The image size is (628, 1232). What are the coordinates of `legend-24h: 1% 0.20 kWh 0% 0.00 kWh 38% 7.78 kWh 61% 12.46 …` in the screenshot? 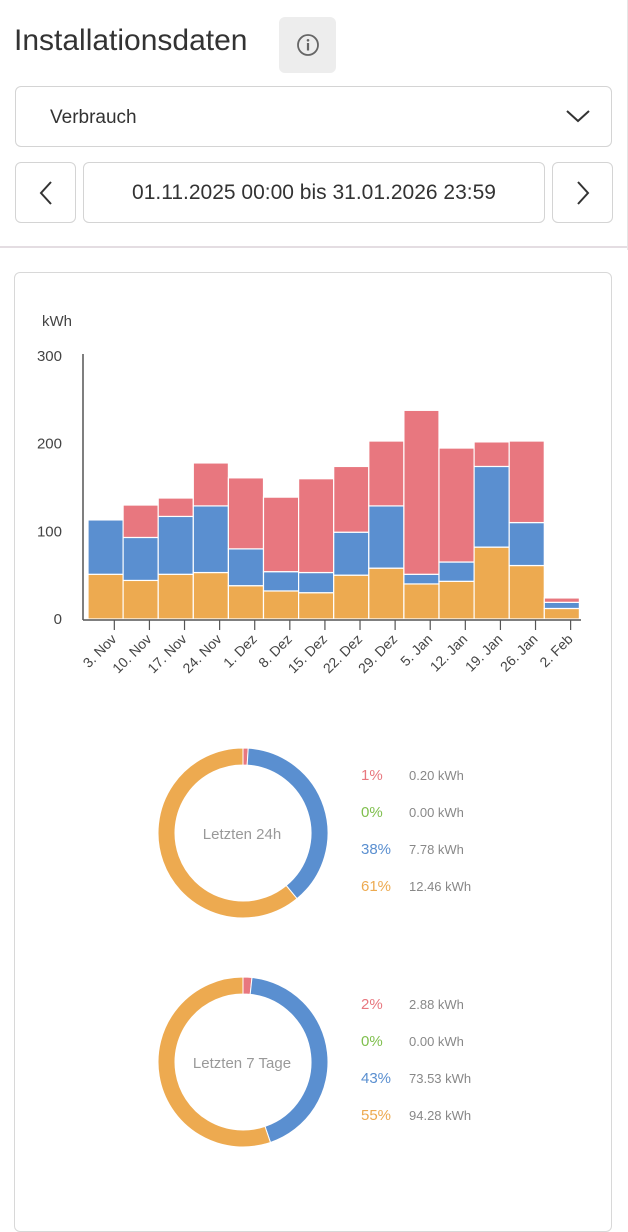 It's located at (461, 837).